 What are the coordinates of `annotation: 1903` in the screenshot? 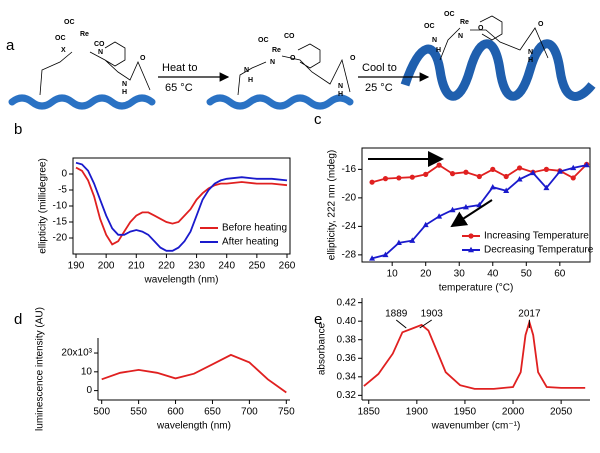 It's located at (432, 314).